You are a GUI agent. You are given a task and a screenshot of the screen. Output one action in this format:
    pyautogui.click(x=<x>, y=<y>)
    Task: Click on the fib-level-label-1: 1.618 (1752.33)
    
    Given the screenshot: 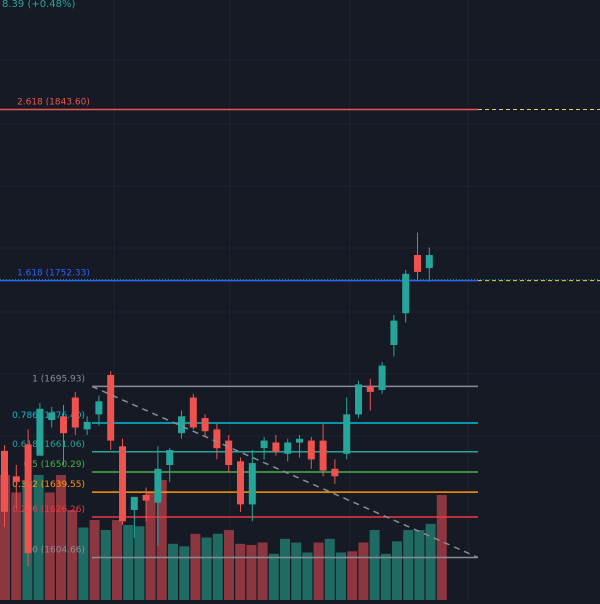 What is the action you would take?
    pyautogui.click(x=53, y=274)
    